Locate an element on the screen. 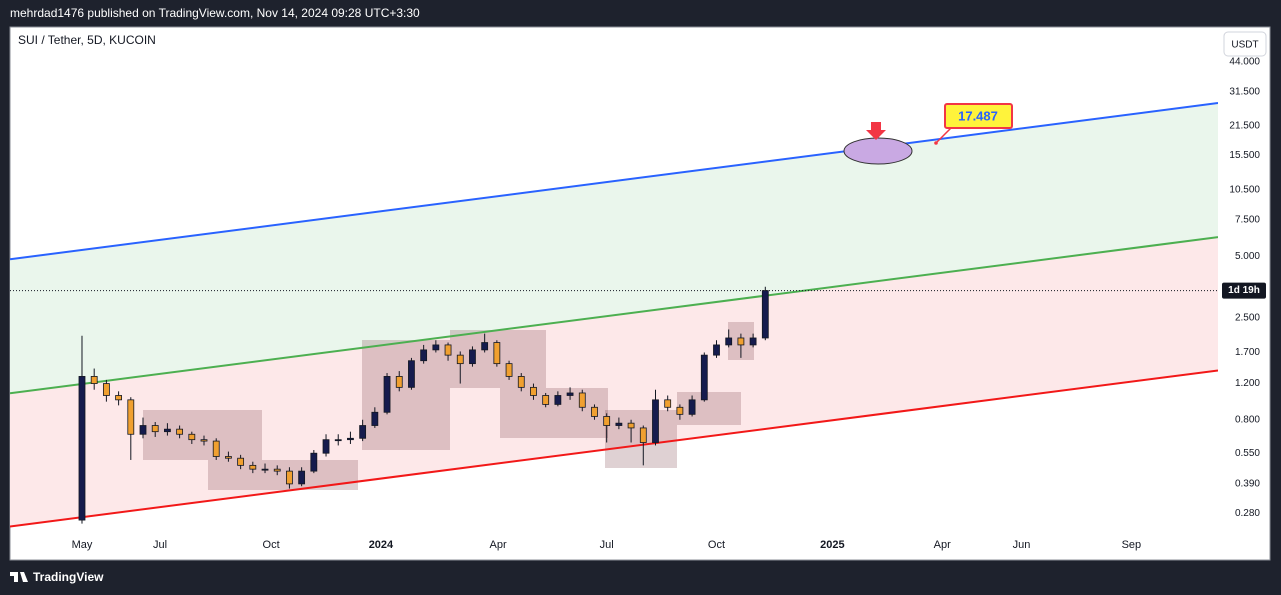  currency-button is located at coordinates (1245, 44).